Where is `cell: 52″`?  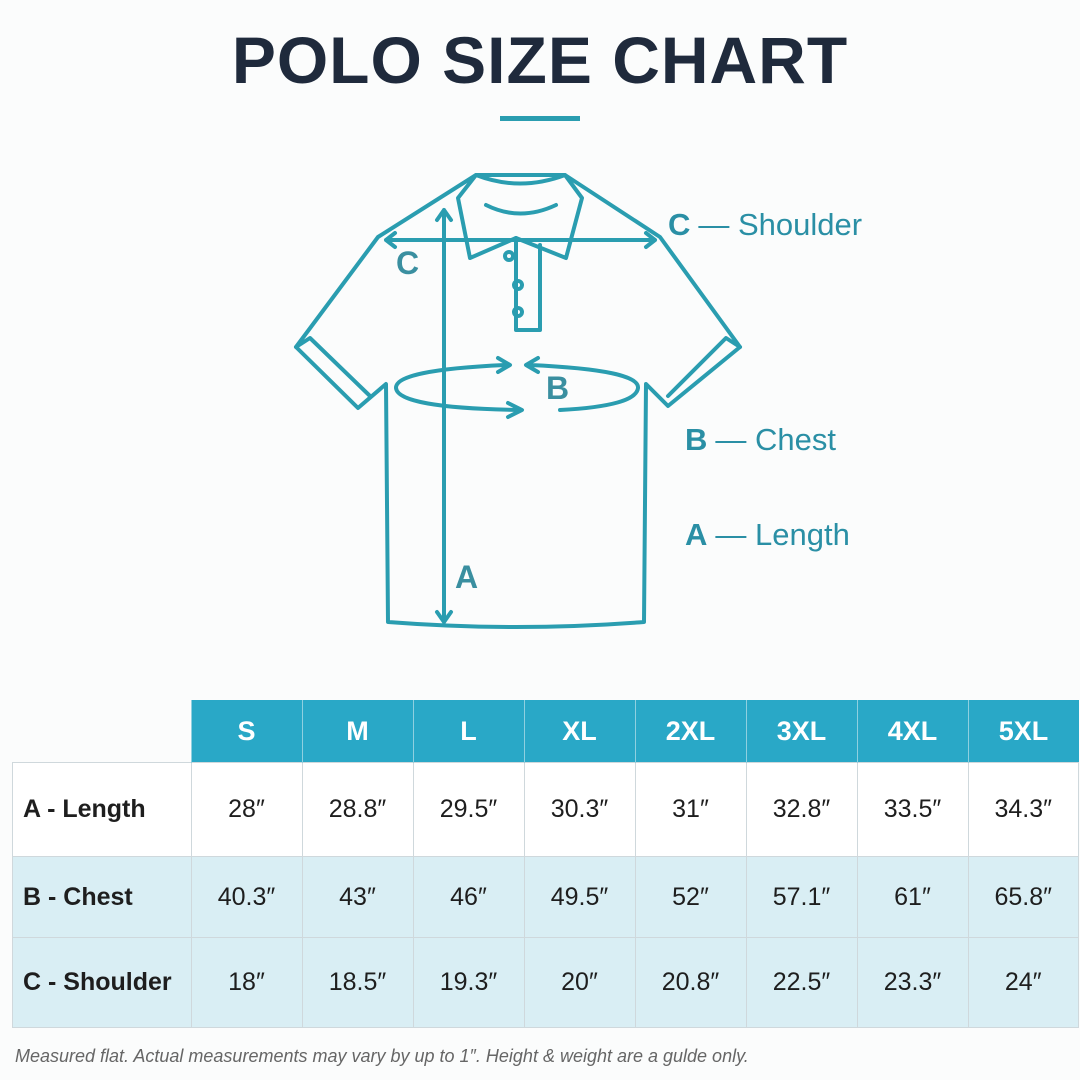 cell: 52″ is located at coordinates (690, 897).